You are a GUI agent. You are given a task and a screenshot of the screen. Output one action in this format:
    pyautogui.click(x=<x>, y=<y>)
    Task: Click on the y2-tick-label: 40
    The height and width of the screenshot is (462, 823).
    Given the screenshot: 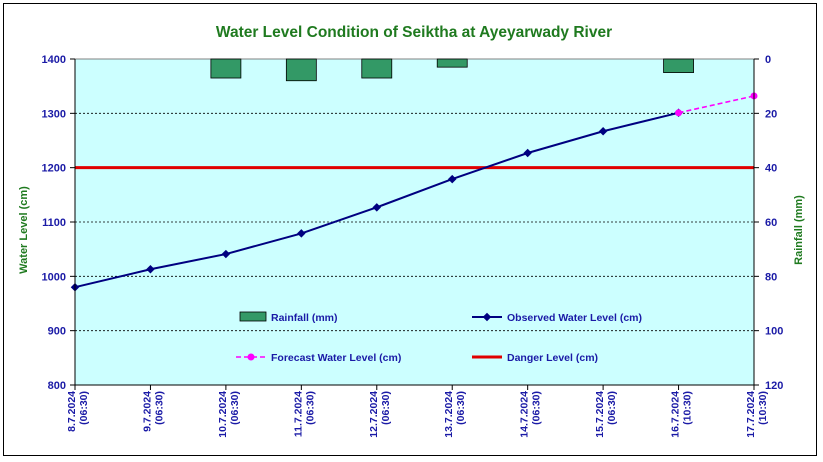 What is the action you would take?
    pyautogui.click(x=771, y=169)
    